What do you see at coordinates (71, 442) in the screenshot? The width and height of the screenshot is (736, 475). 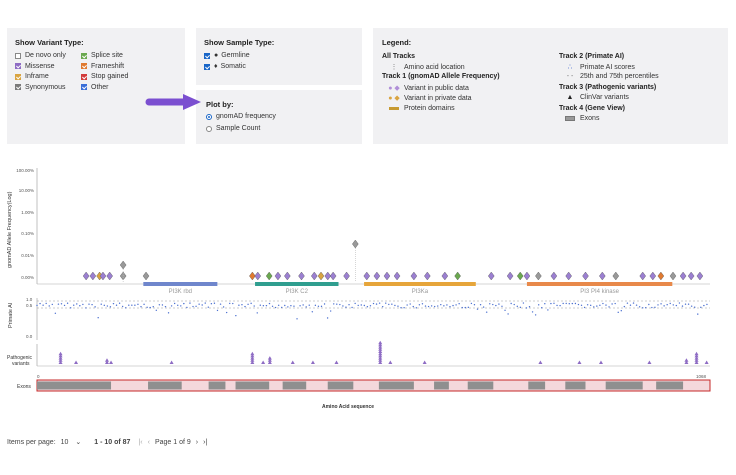 I see `items-per-page-select: 10 ⌄` at bounding box center [71, 442].